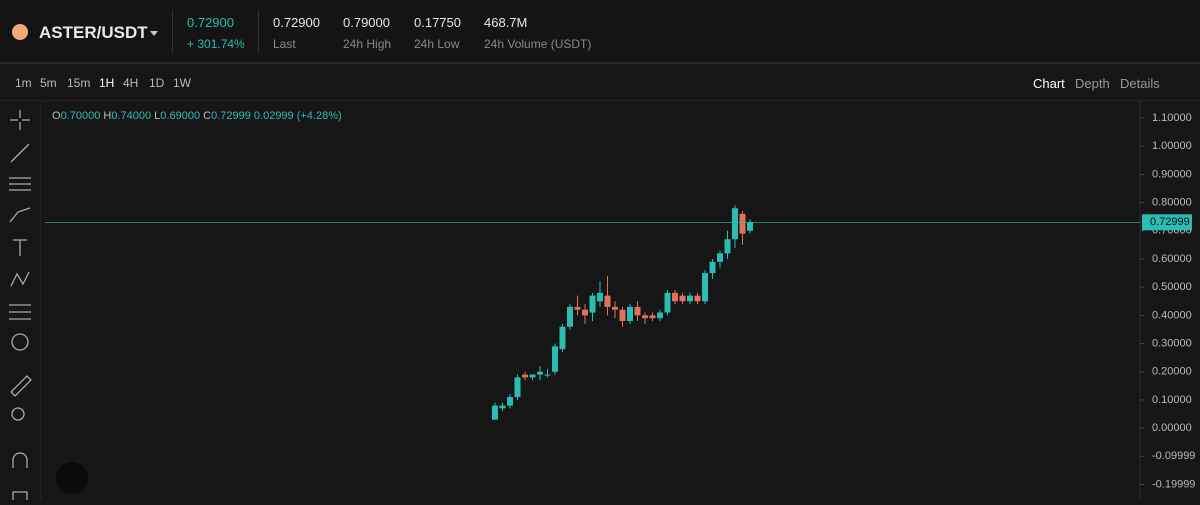 This screenshot has width=1200, height=505. What do you see at coordinates (1049, 83) in the screenshot?
I see `view-tab: Chart` at bounding box center [1049, 83].